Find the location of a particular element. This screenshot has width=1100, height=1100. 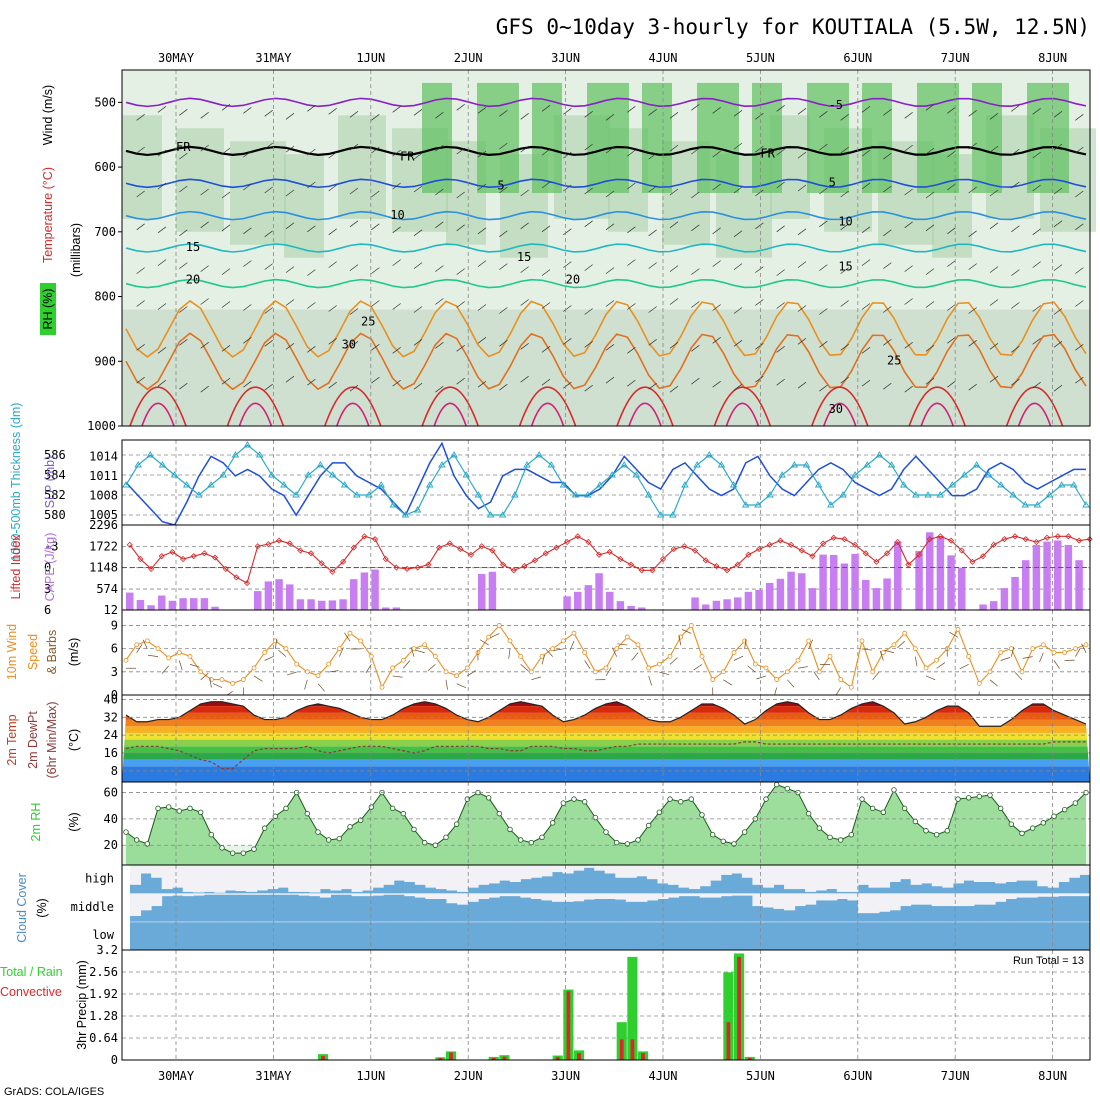

ylabel-convective: Convective is located at coordinates (31, 992).